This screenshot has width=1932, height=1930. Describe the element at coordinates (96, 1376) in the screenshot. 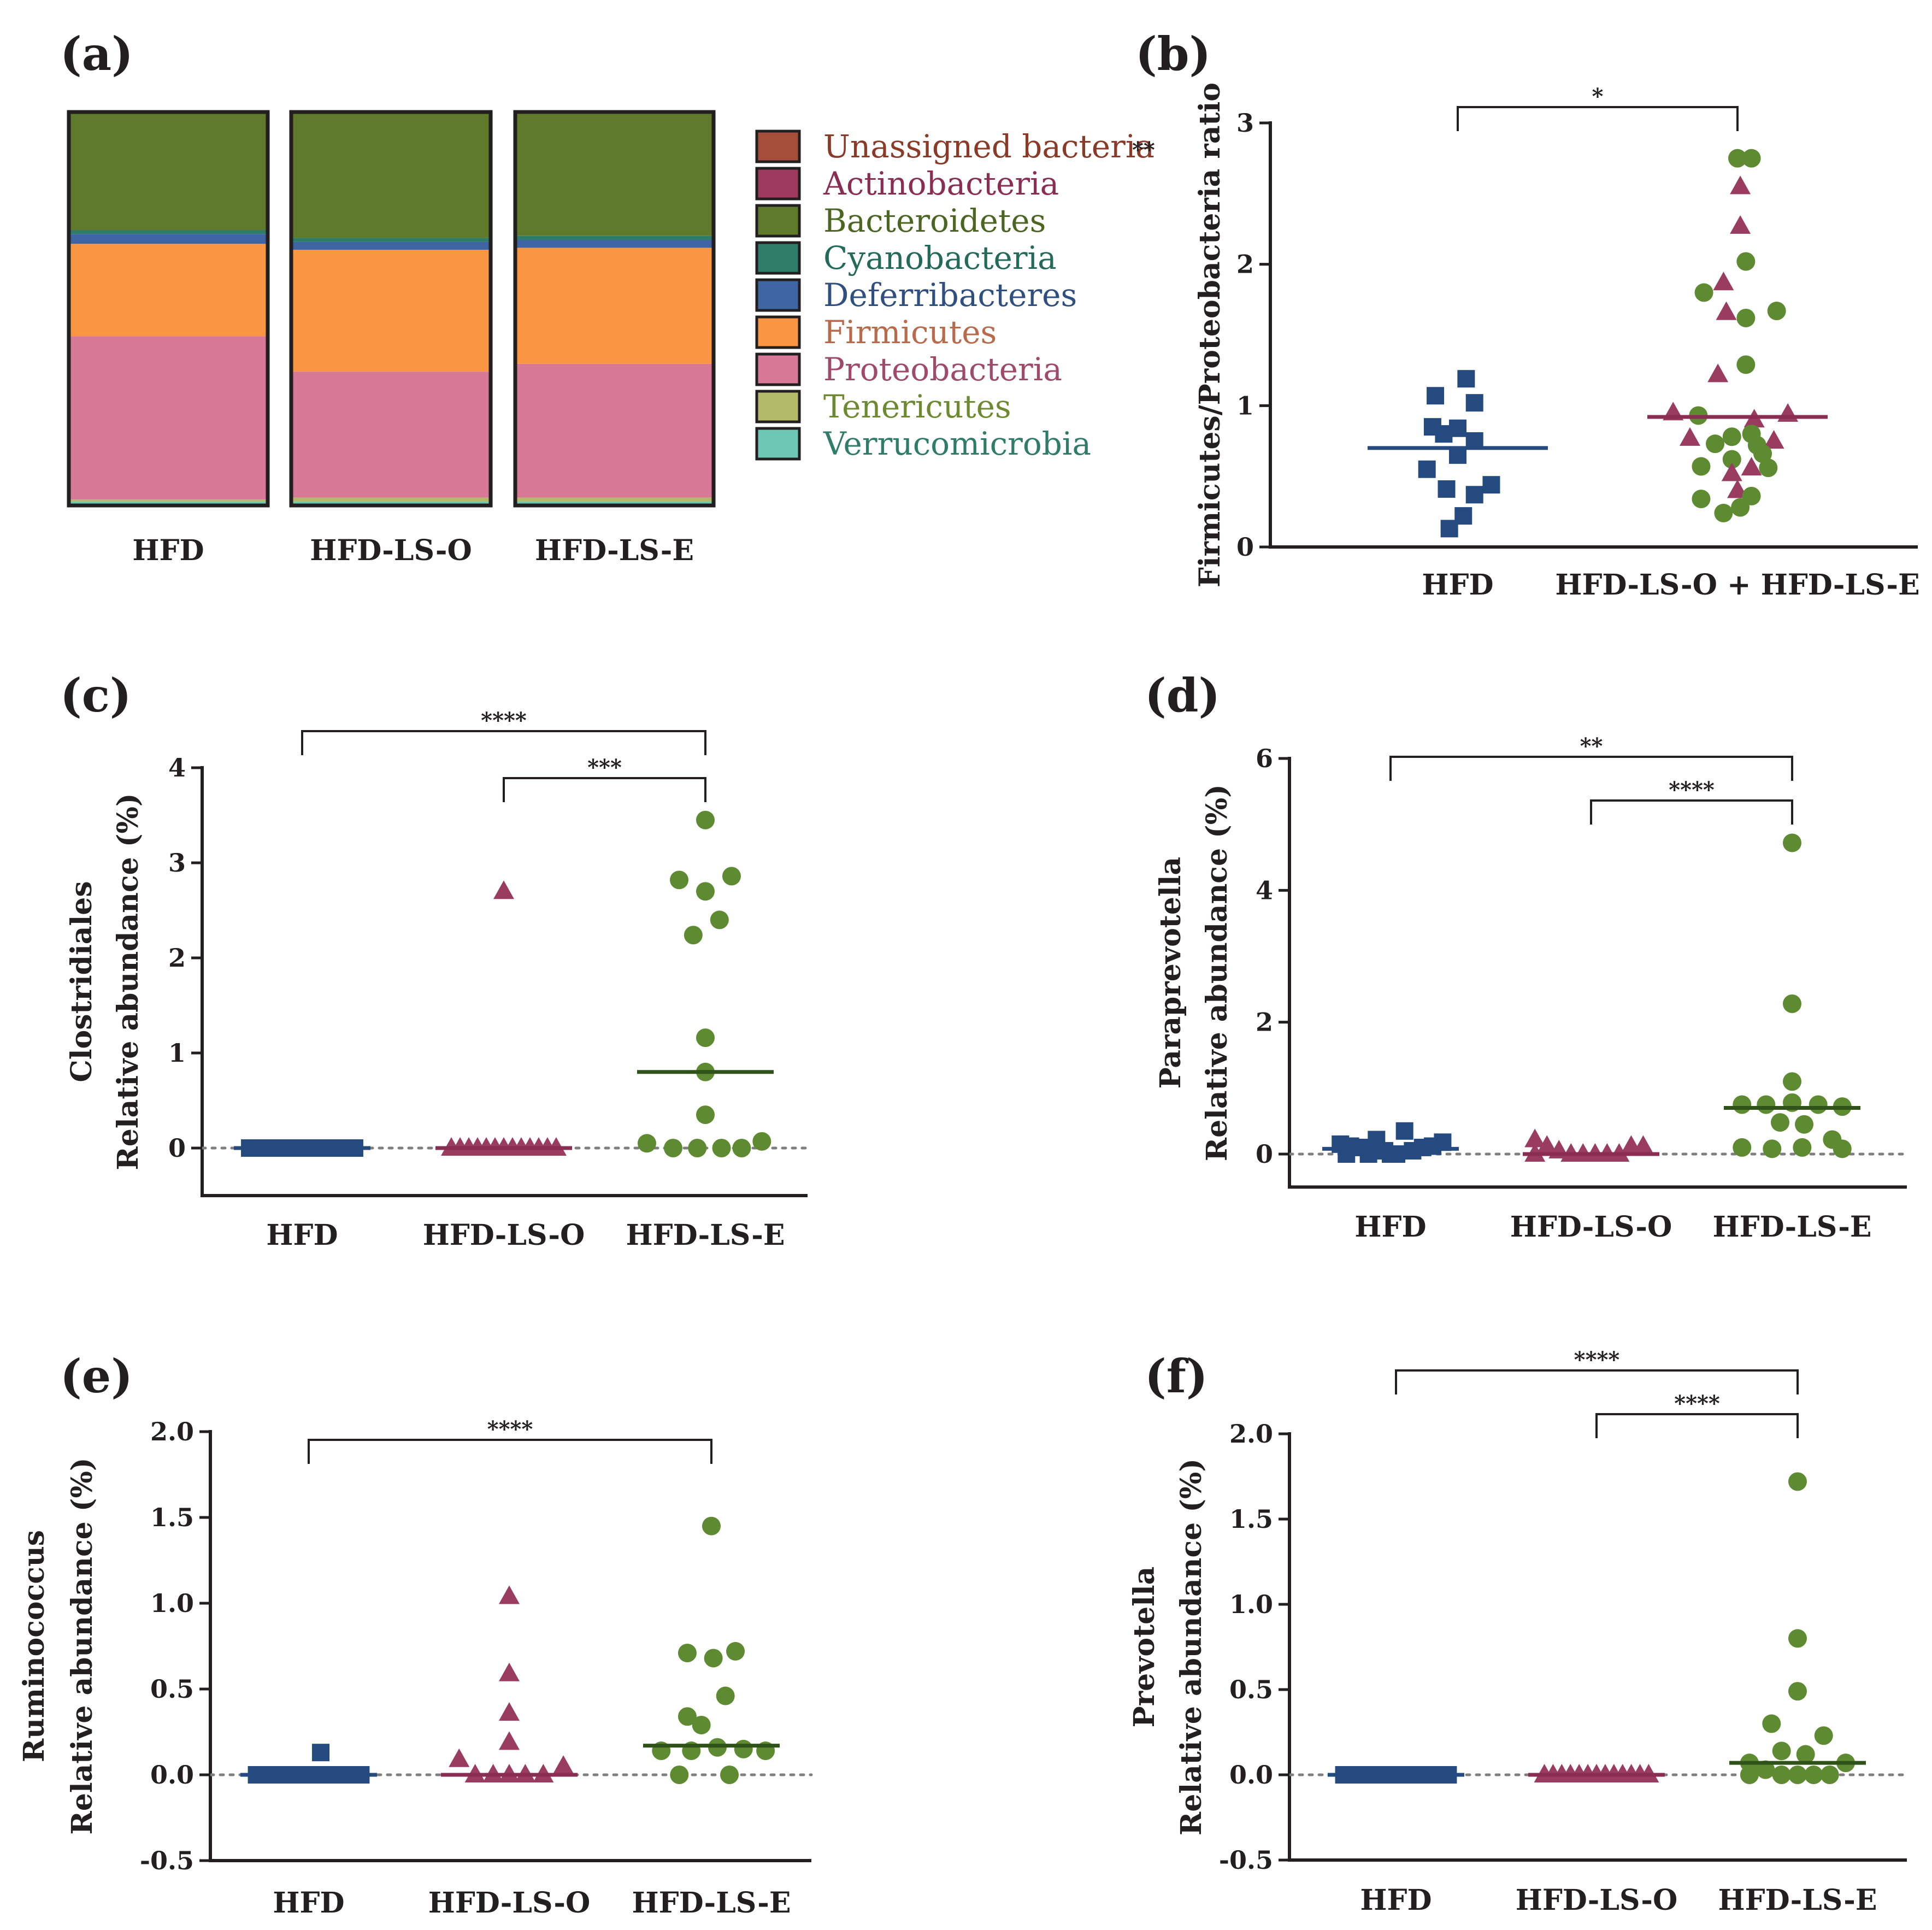

I see `panel-label-e: (e)` at that location.